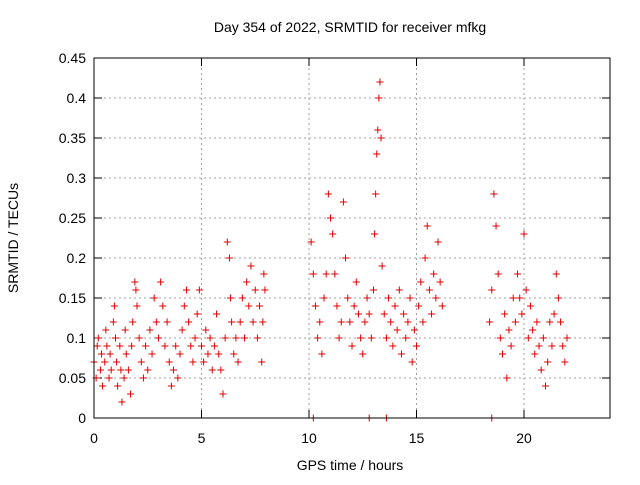  What do you see at coordinates (82, 418) in the screenshot?
I see `y-tick-label: 0` at bounding box center [82, 418].